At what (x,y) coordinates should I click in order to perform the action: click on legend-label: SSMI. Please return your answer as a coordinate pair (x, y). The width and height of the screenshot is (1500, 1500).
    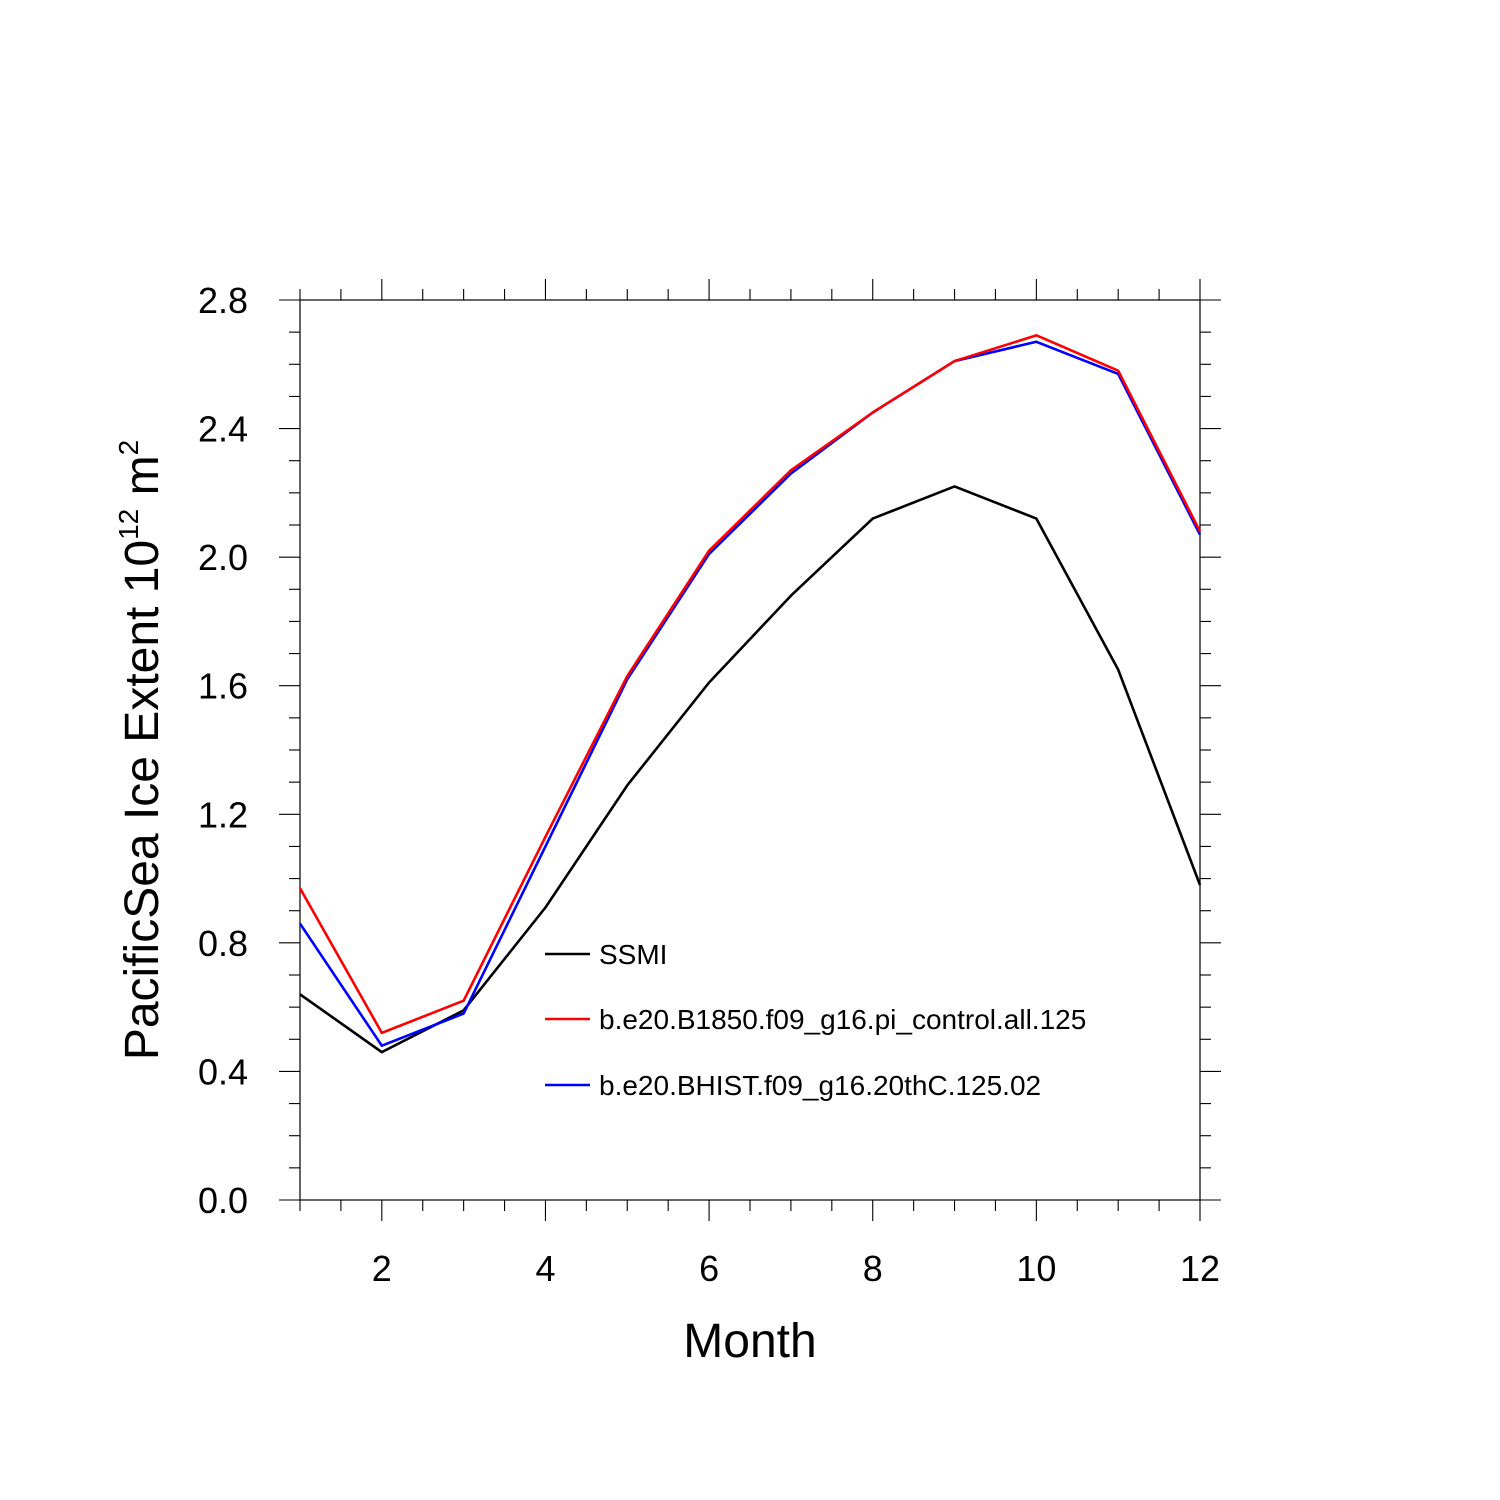
    Looking at the image, I should click on (633, 954).